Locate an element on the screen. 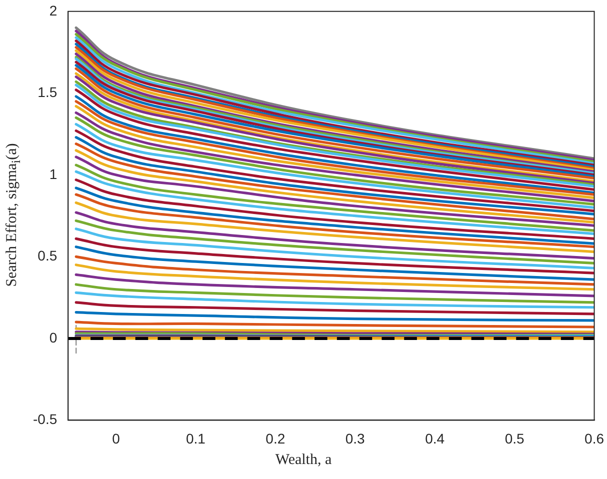 This screenshot has height=479, width=607. y-tick-label: 1.5 is located at coordinates (48, 92).